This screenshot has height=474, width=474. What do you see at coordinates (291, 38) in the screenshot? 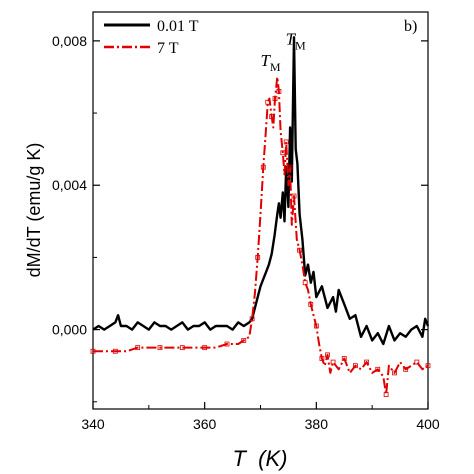
I see `annotation-tm-right-main: T` at bounding box center [291, 38].